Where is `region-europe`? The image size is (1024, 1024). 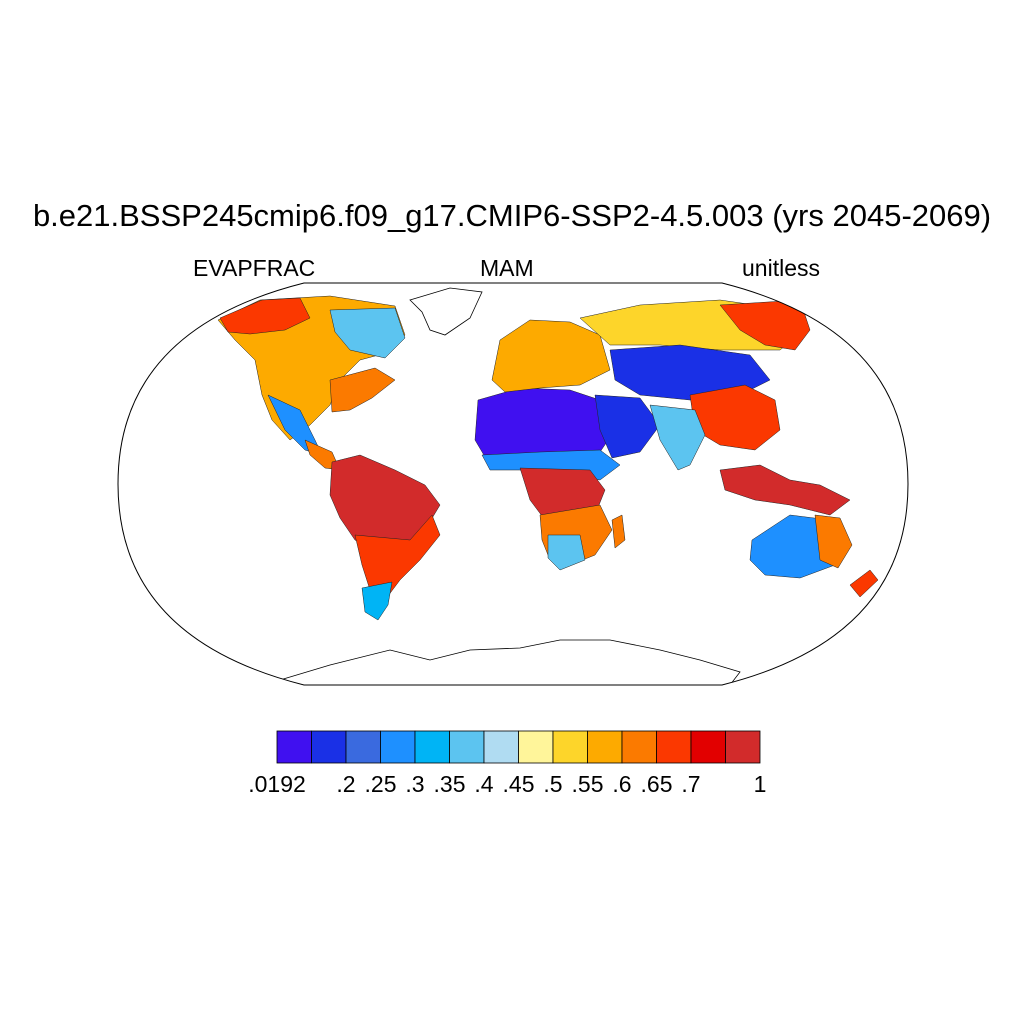
region-europe is located at coordinates (551, 356).